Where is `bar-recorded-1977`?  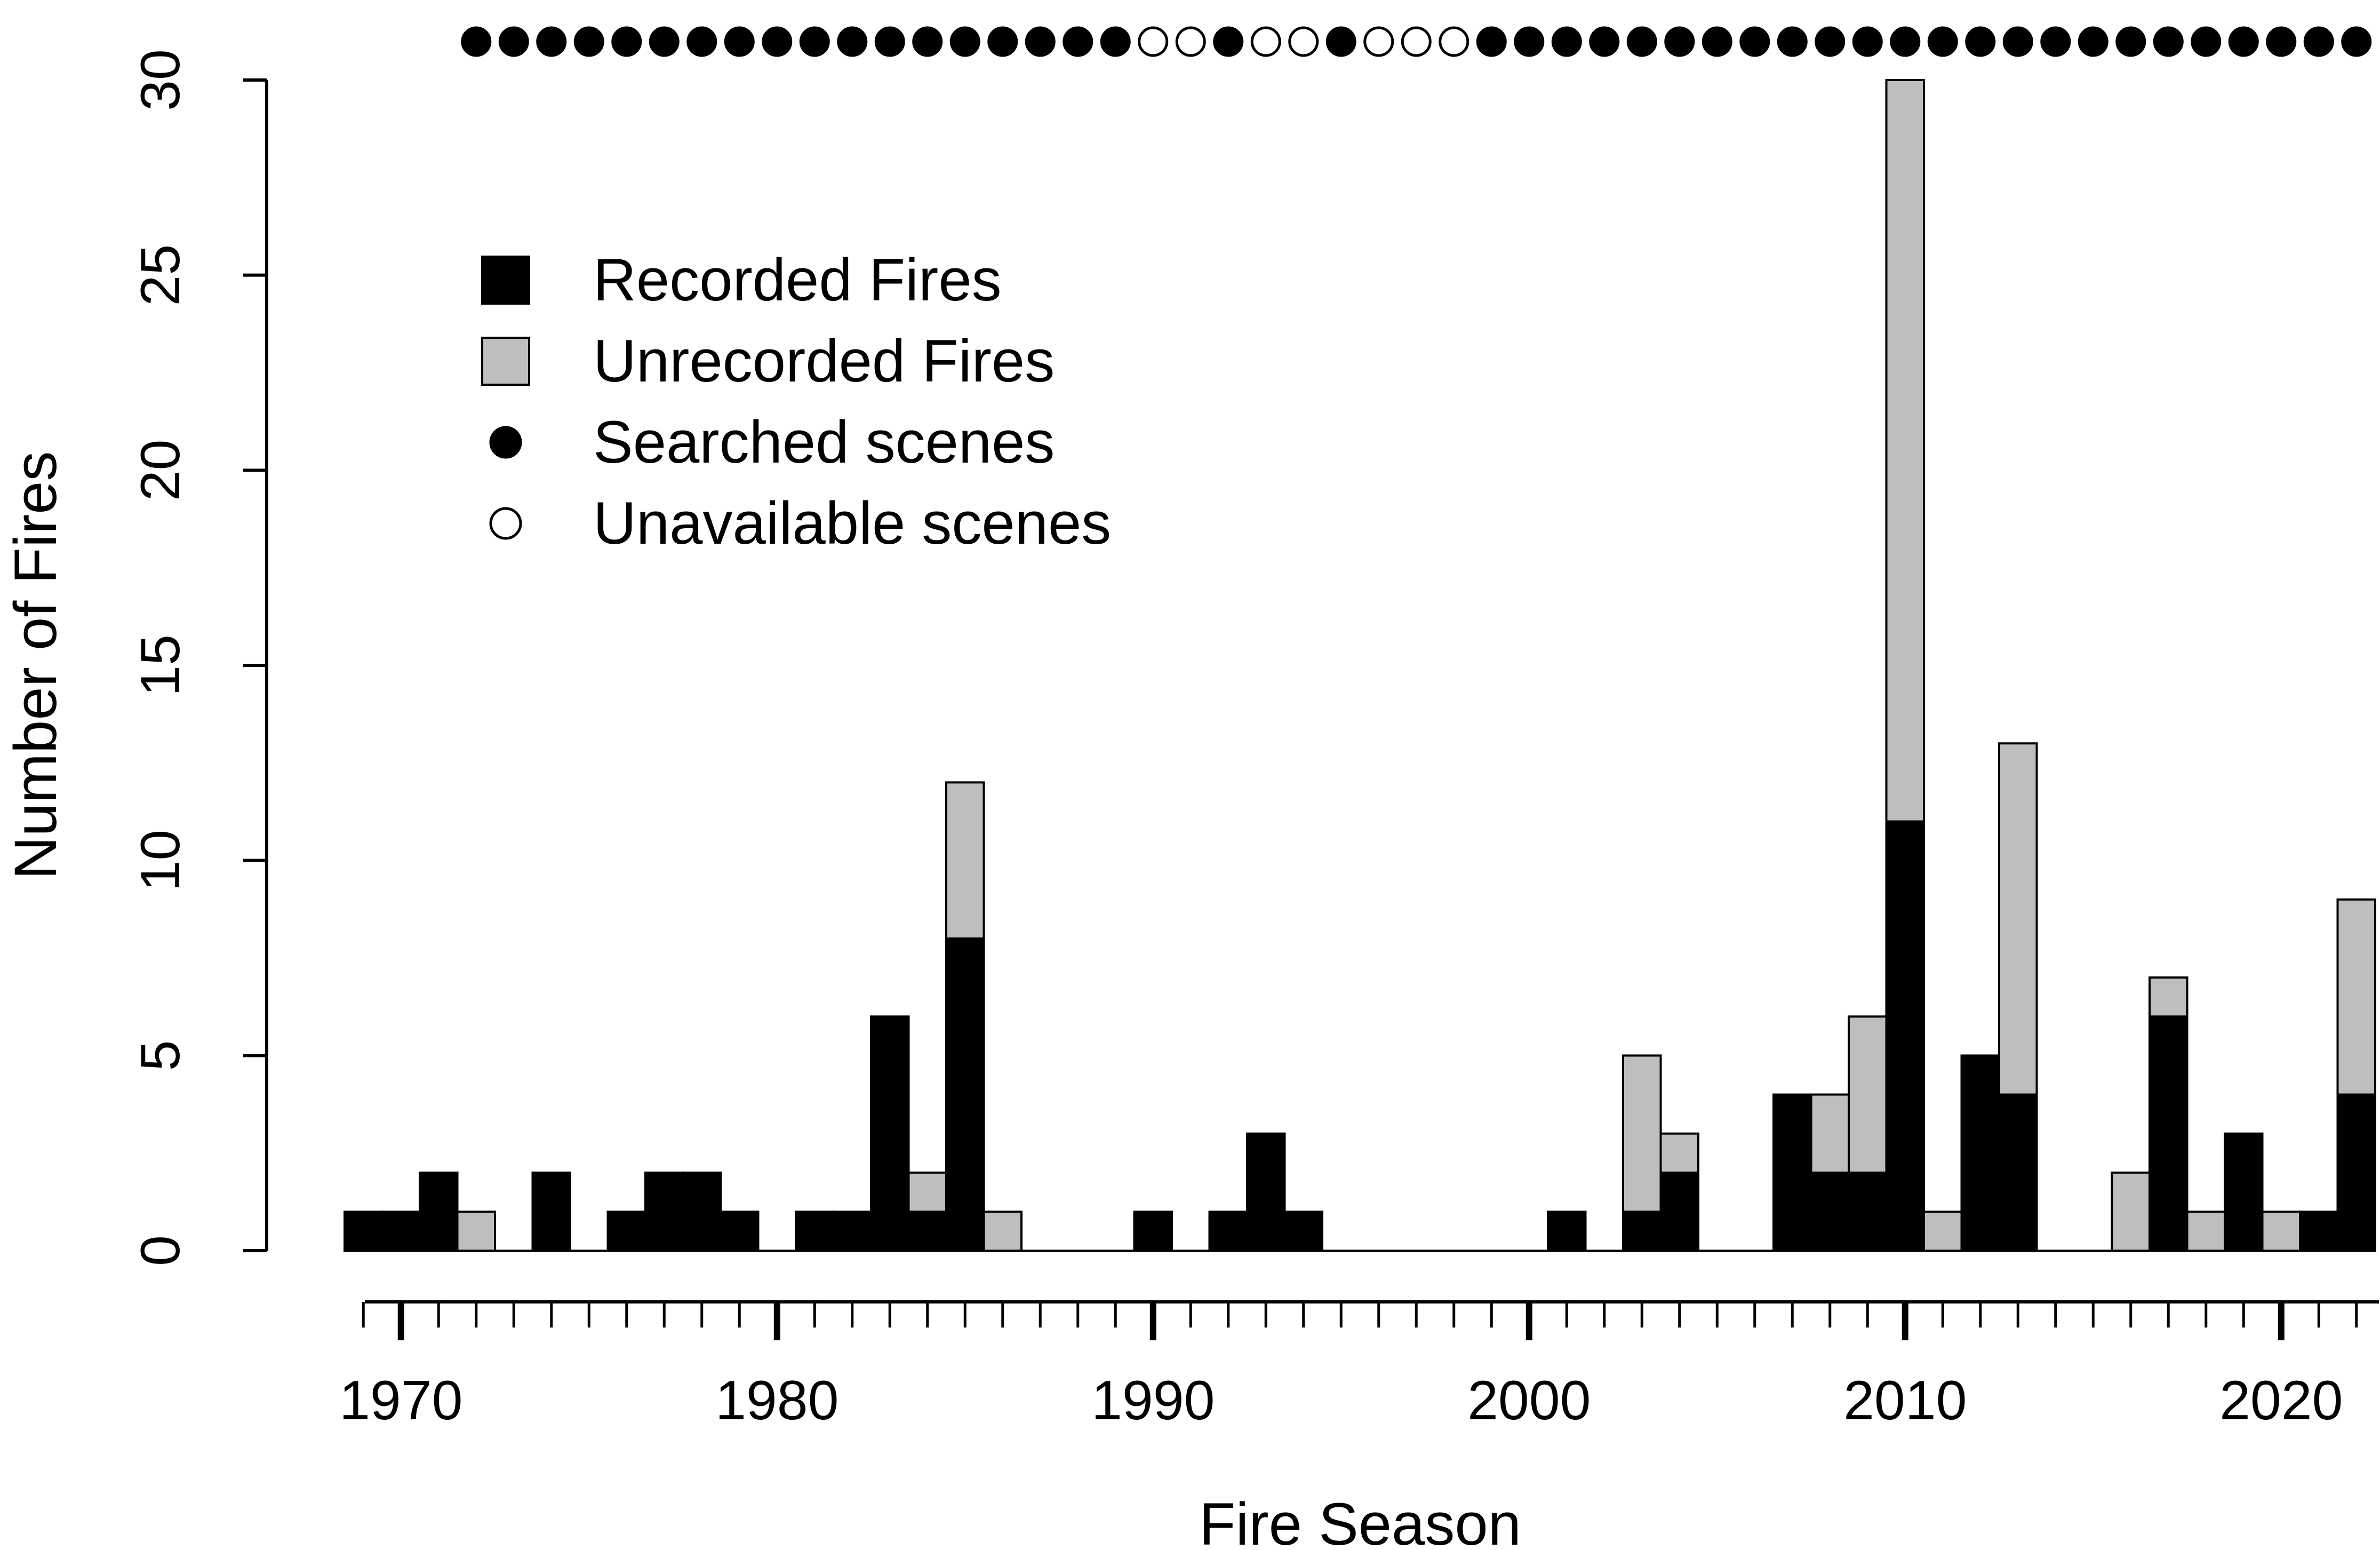
bar-recorded-1977 is located at coordinates (664, 1211).